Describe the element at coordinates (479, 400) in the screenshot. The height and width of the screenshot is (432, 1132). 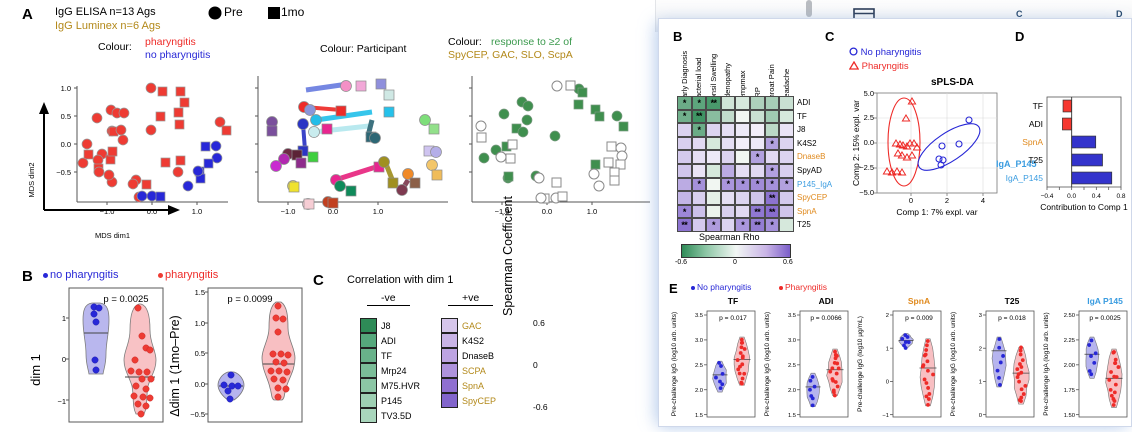
I see `correlation-antigen-label: SpyCEP` at that location.